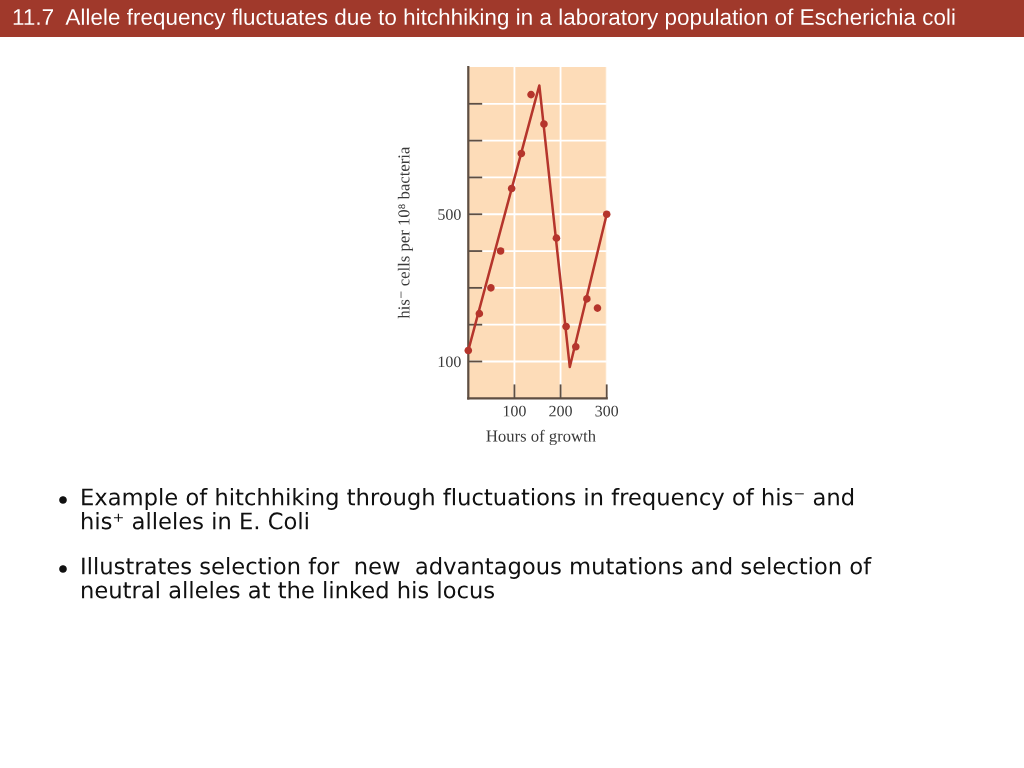  What do you see at coordinates (405, 232) in the screenshot?
I see `y-axis-title: his⁻ cells per 10⁸ bacteria` at bounding box center [405, 232].